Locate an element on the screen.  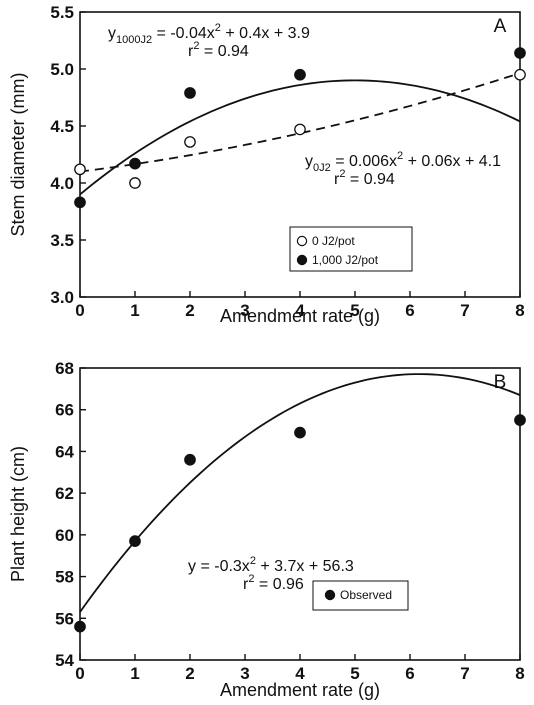
y-tick-label: 3.5 is located at coordinates (62, 240).